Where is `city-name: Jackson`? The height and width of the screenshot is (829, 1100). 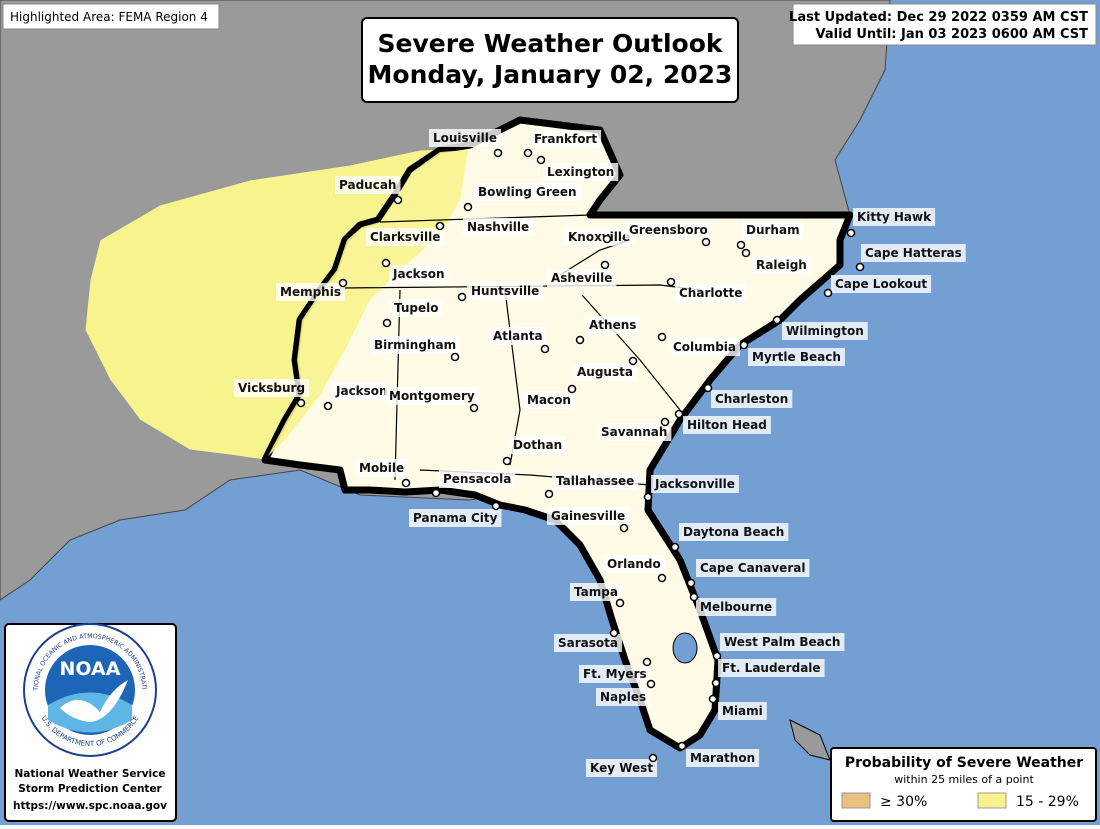 city-name: Jackson is located at coordinates (418, 274).